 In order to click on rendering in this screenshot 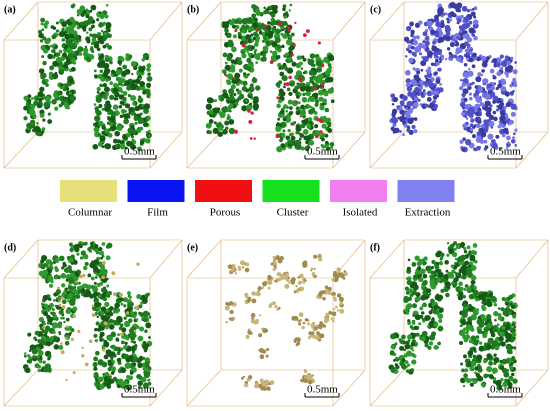, I will do `click(453, 316)`.